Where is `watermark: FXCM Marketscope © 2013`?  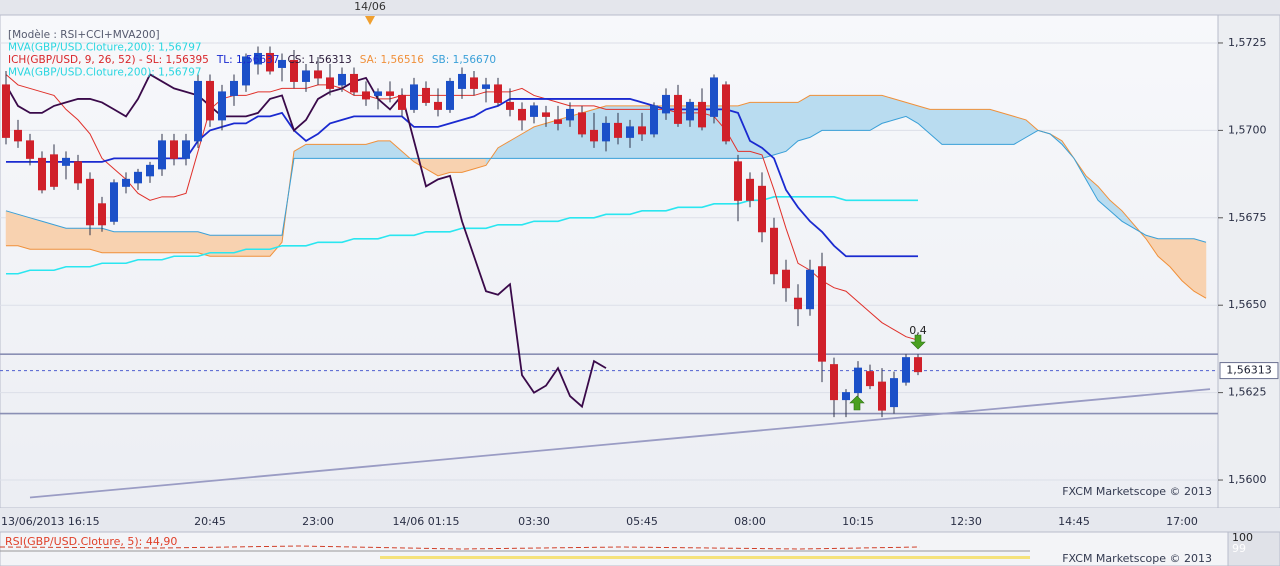 watermark: FXCM Marketscope © 2013 is located at coordinates (1137, 491).